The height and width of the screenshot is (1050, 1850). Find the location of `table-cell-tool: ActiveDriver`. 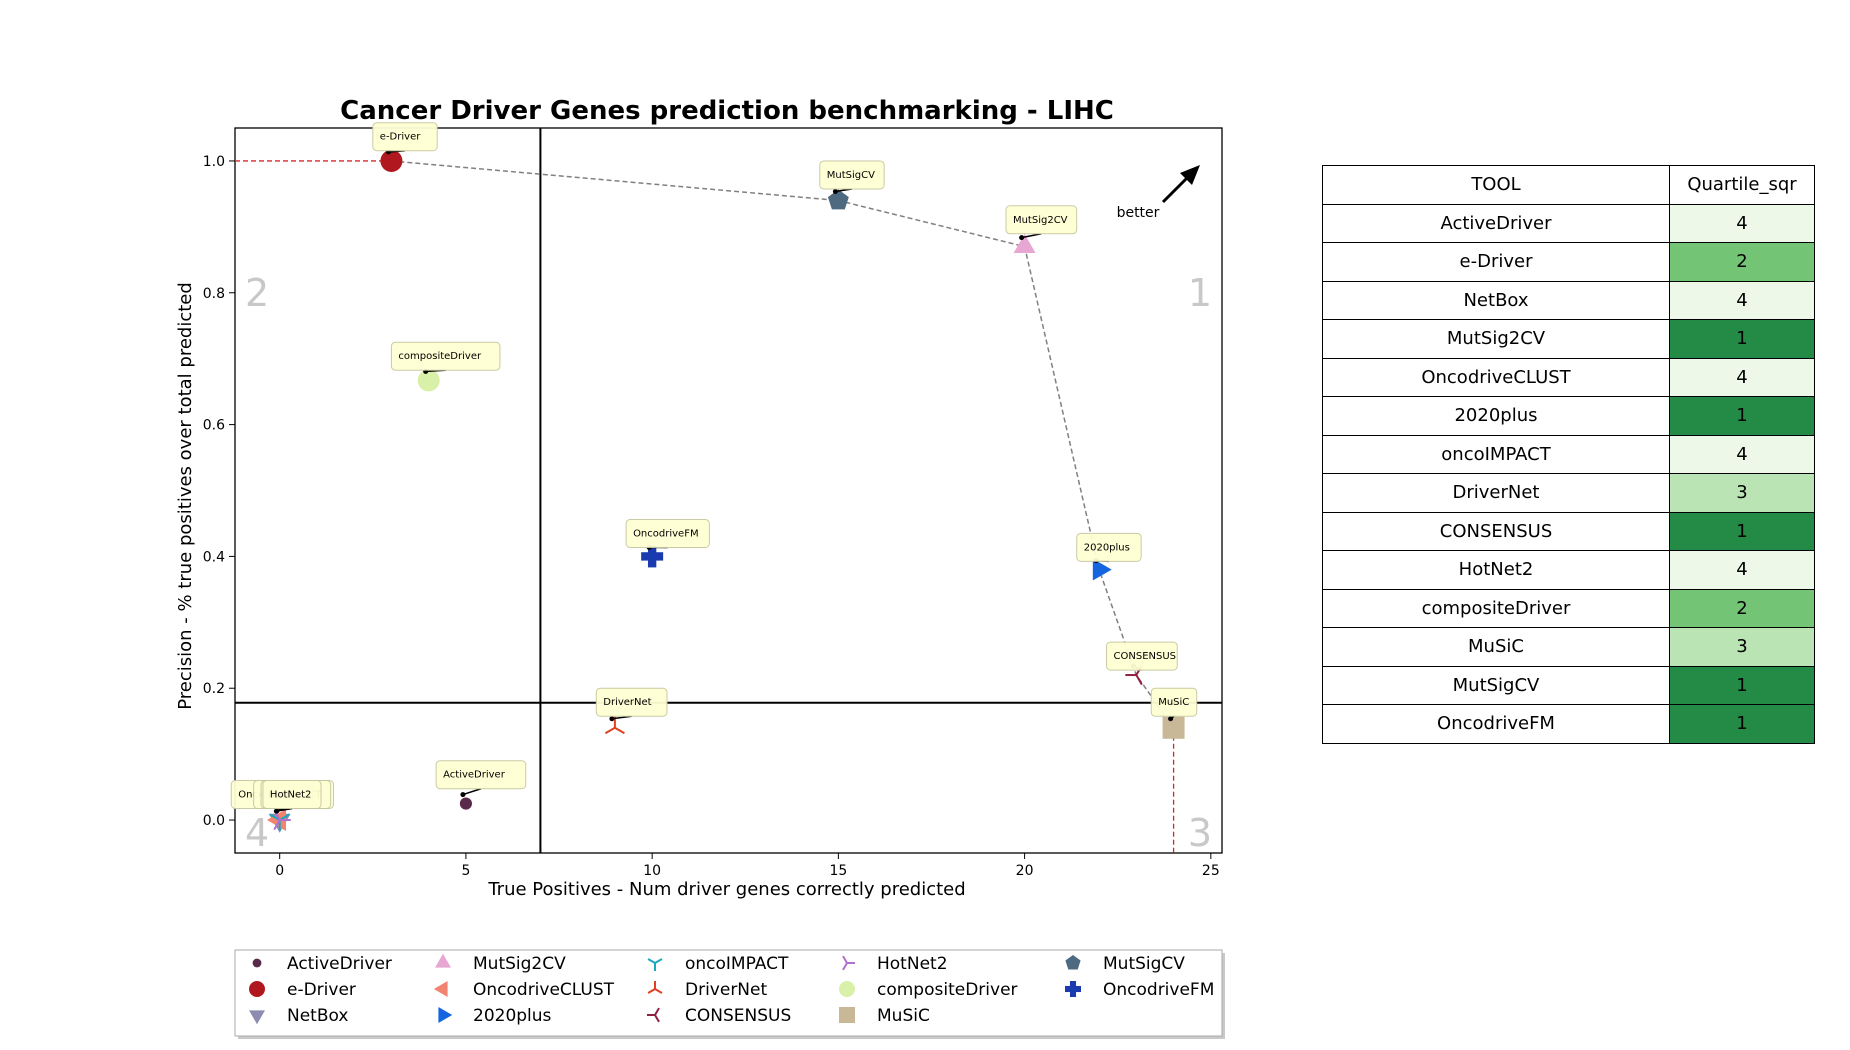

table-cell-tool: ActiveDriver is located at coordinates (1496, 223).